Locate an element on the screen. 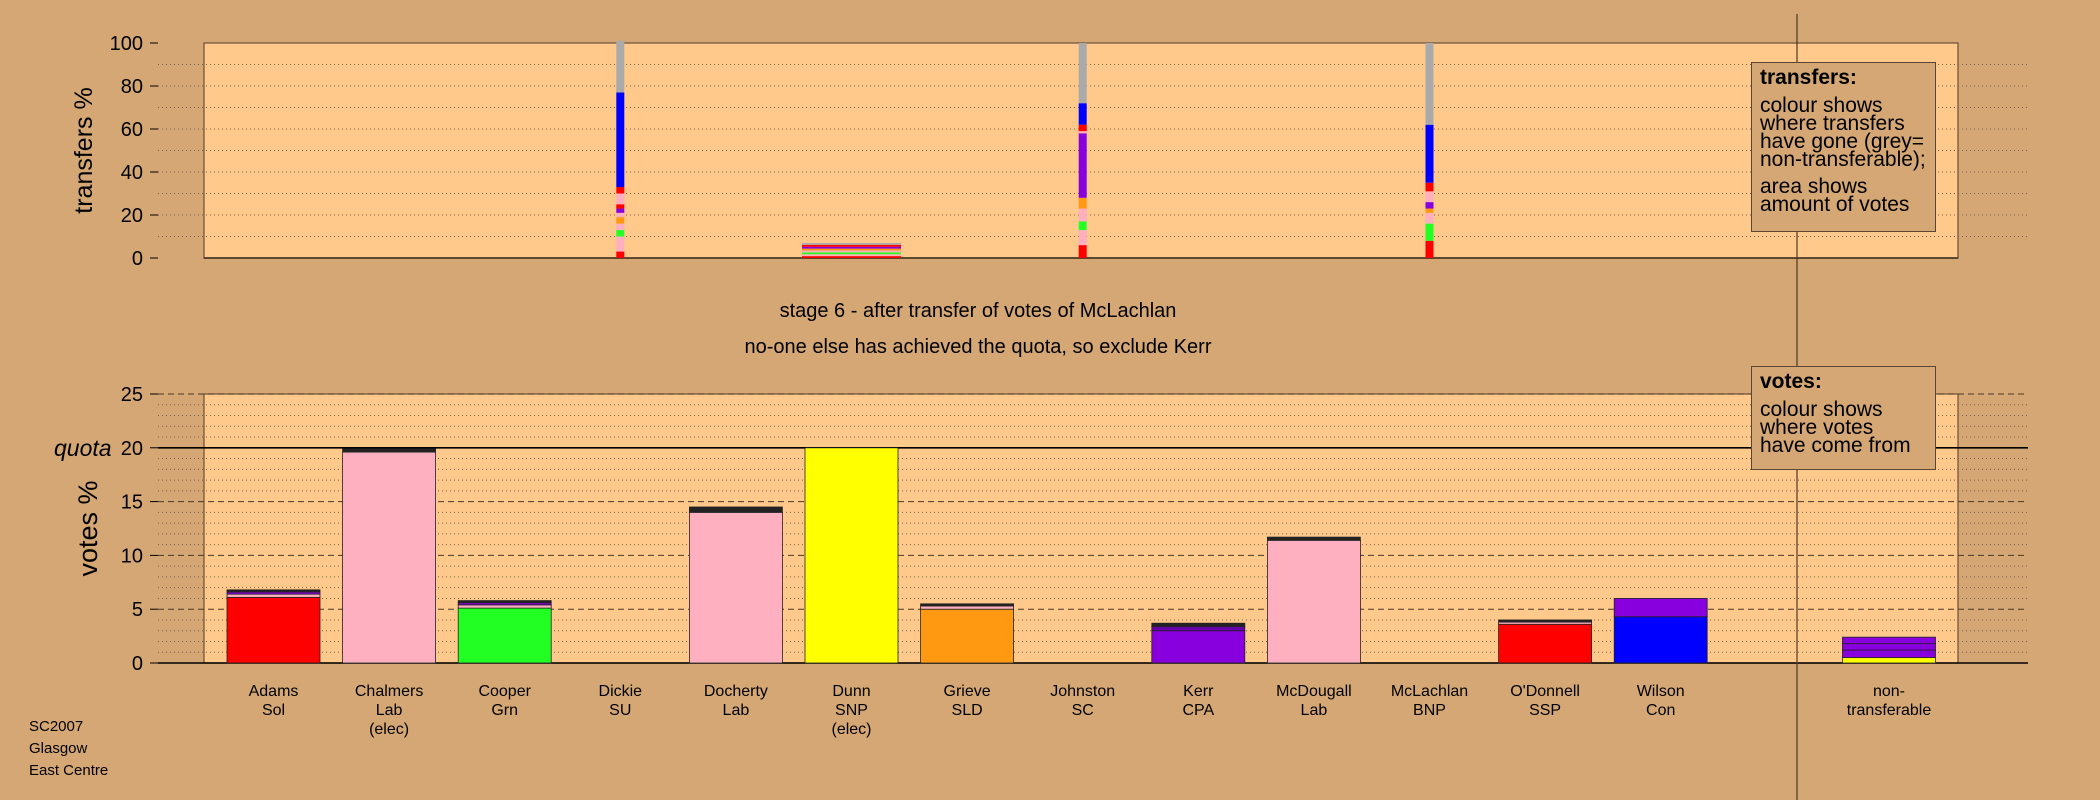 Image resolution: width=2100 pixels, height=800 pixels. transfers-legend-line: have gone (grey= is located at coordinates (1842, 141).